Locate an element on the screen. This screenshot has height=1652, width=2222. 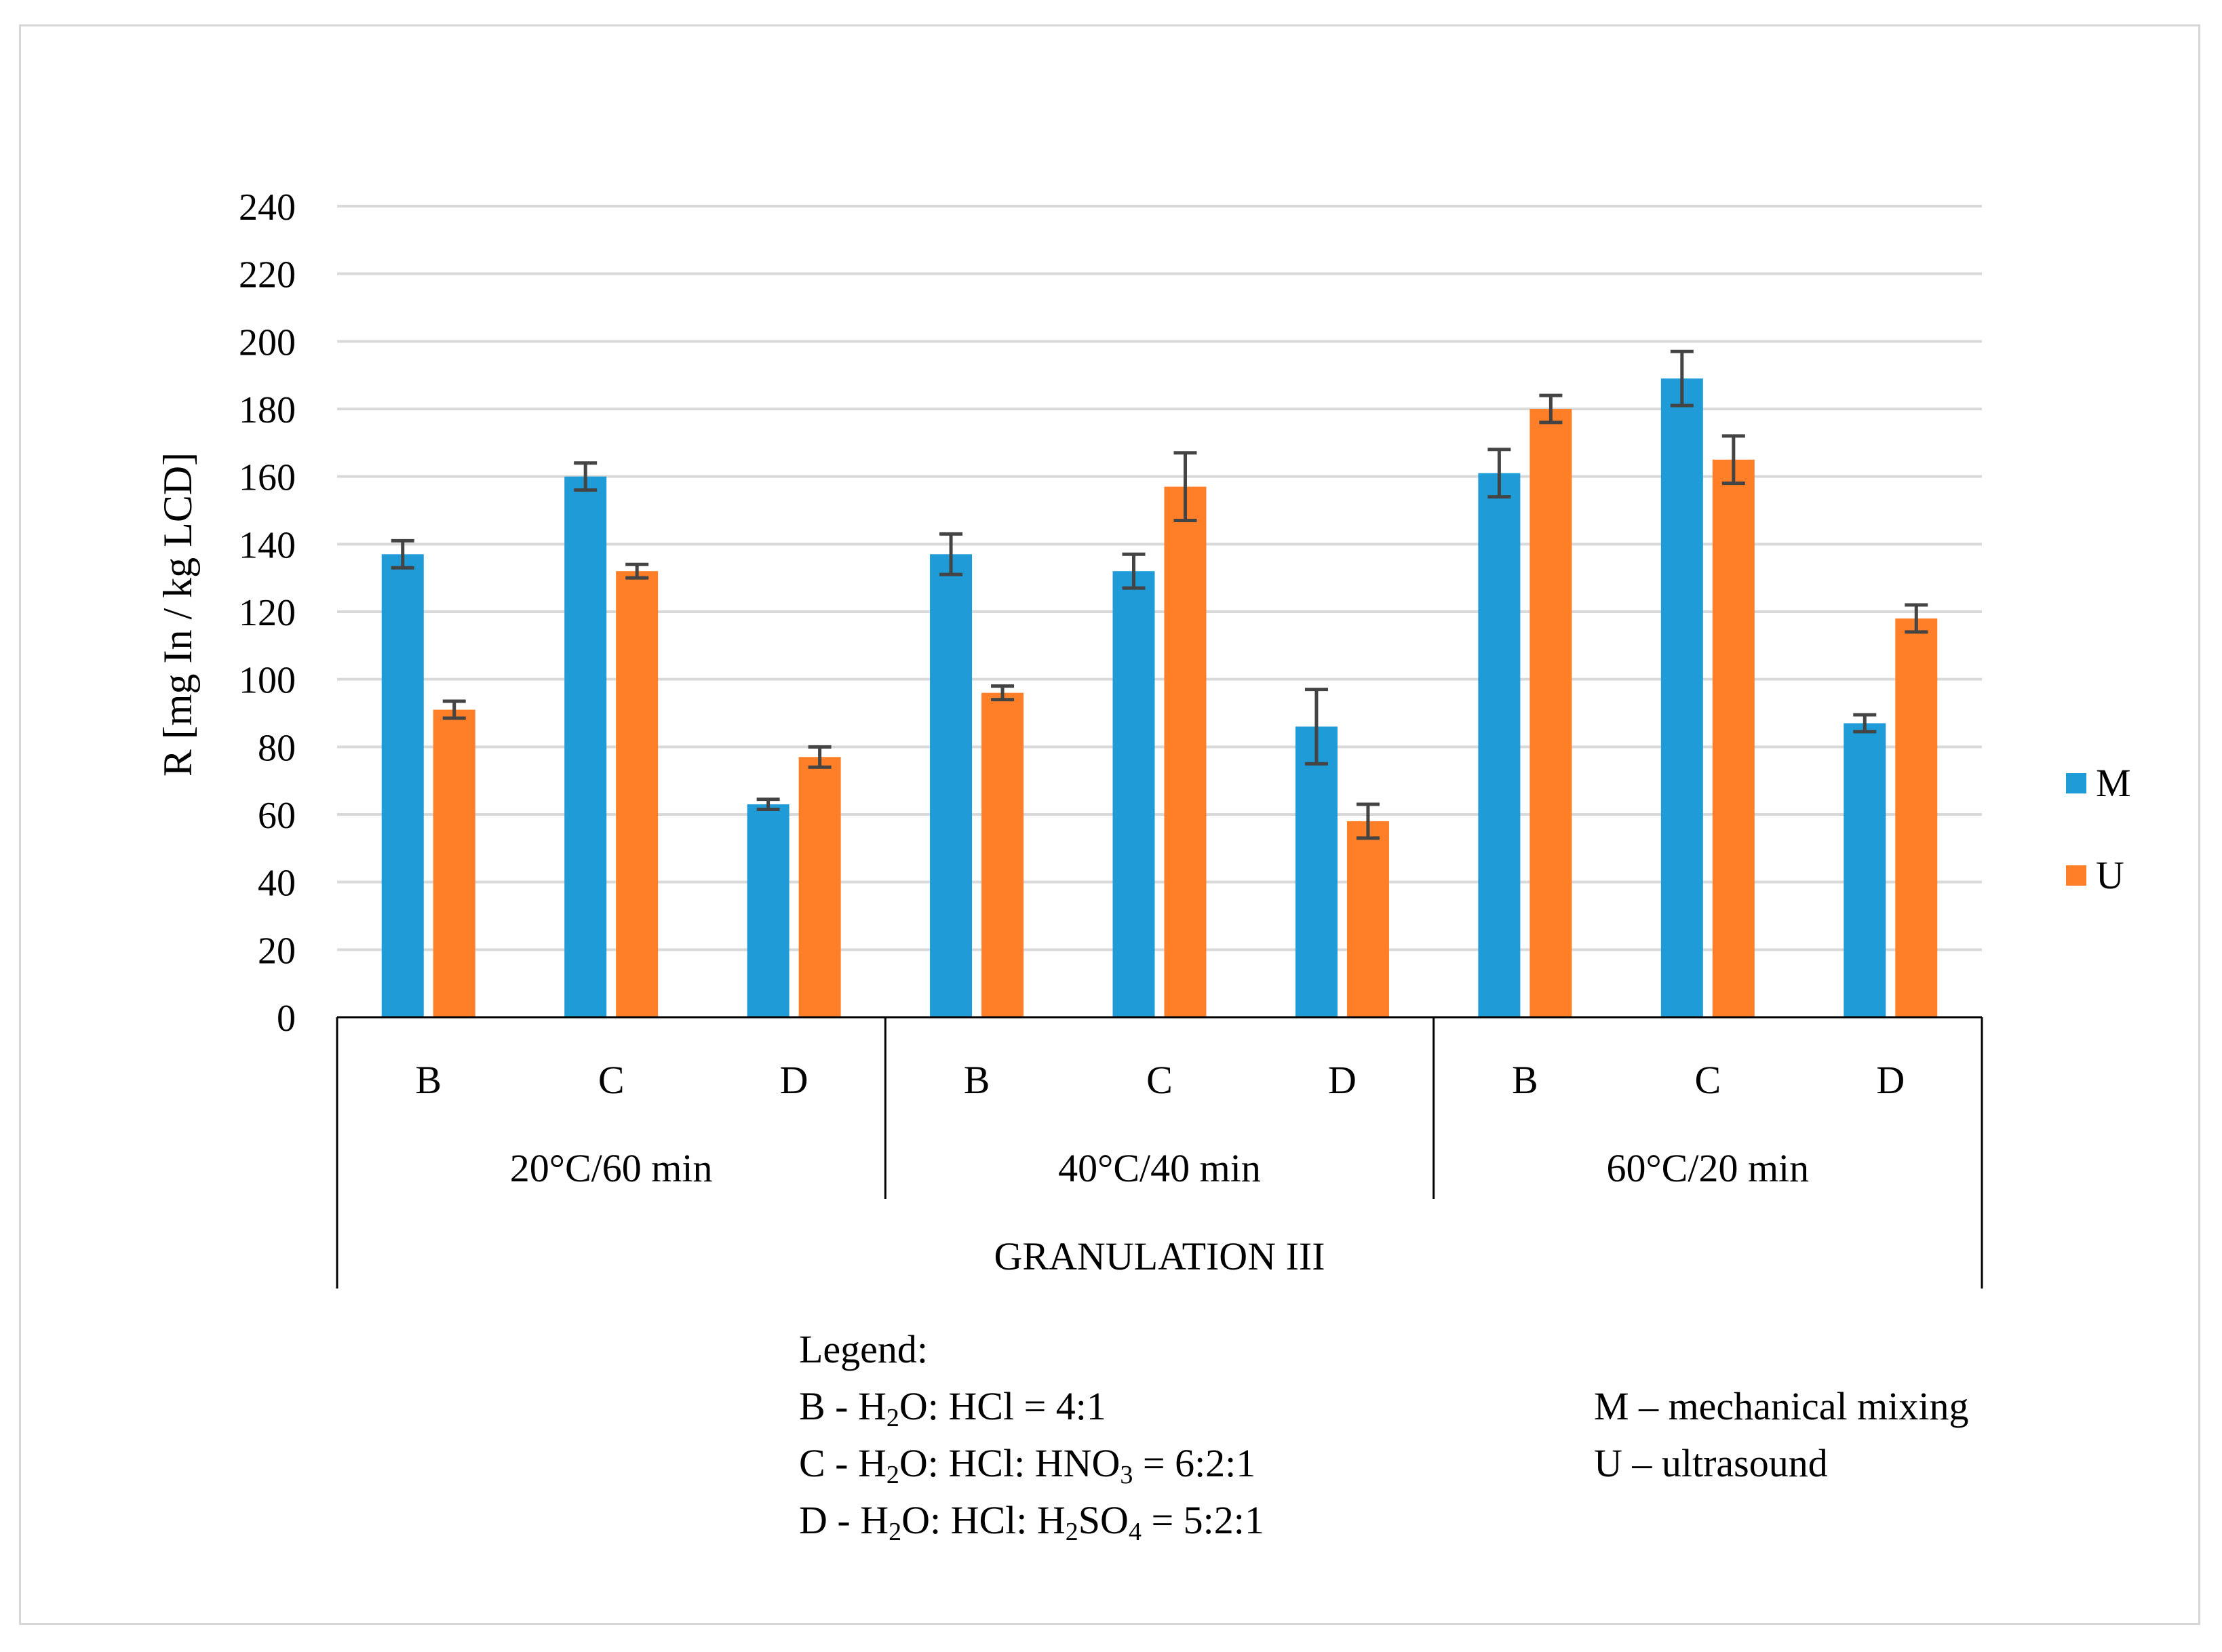
axes is located at coordinates (1160, 1152).